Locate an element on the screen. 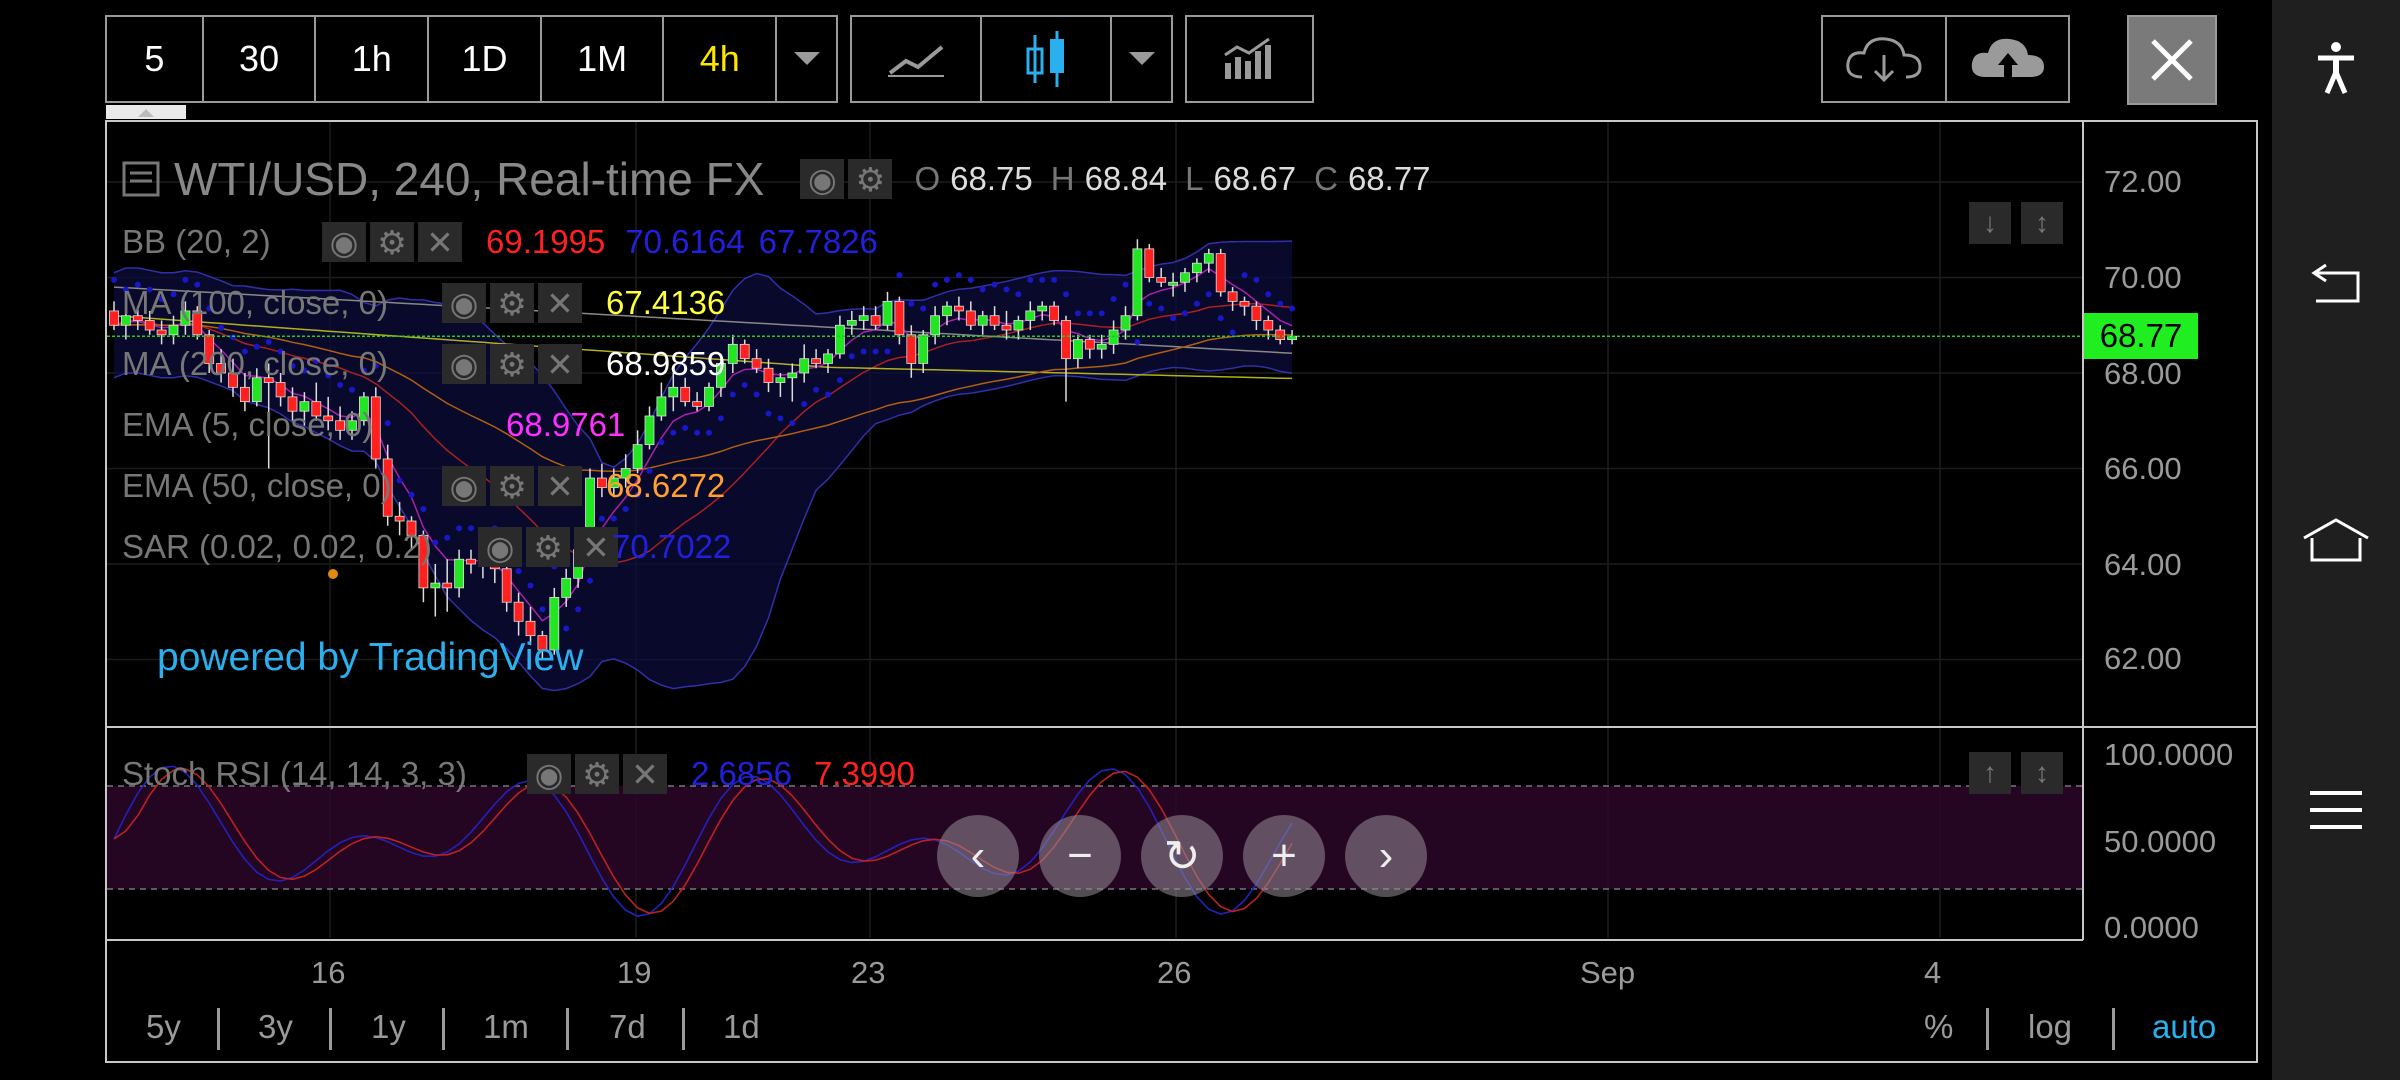 The width and height of the screenshot is (2400, 1080). menu-button is located at coordinates (2336, 810).